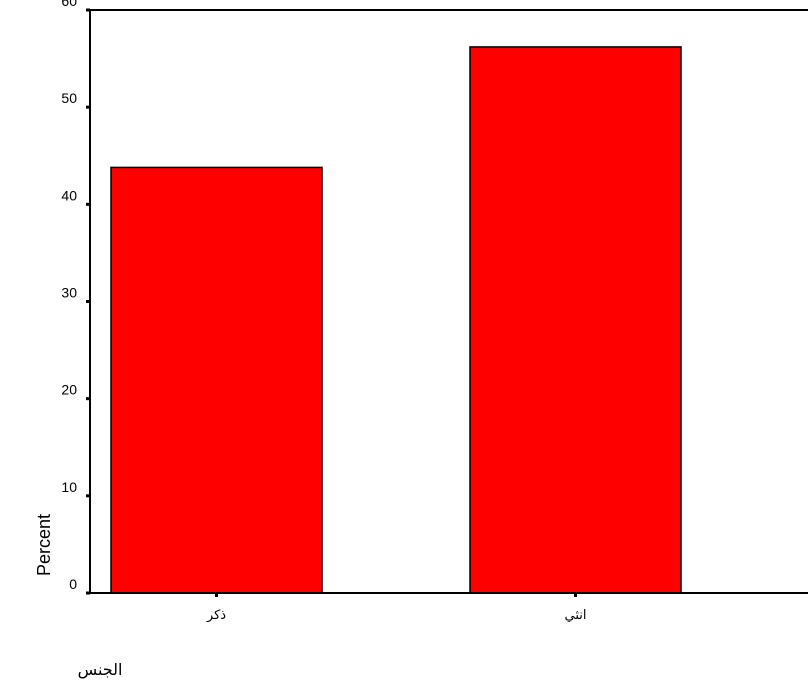  What do you see at coordinates (69, 487) in the screenshot?
I see `y-tick-label: 10` at bounding box center [69, 487].